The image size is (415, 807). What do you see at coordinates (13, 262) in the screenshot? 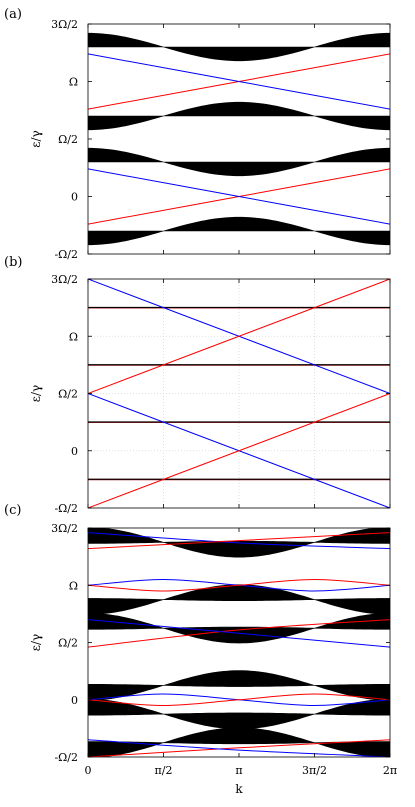
I see `panel-label: (b)` at bounding box center [13, 262].